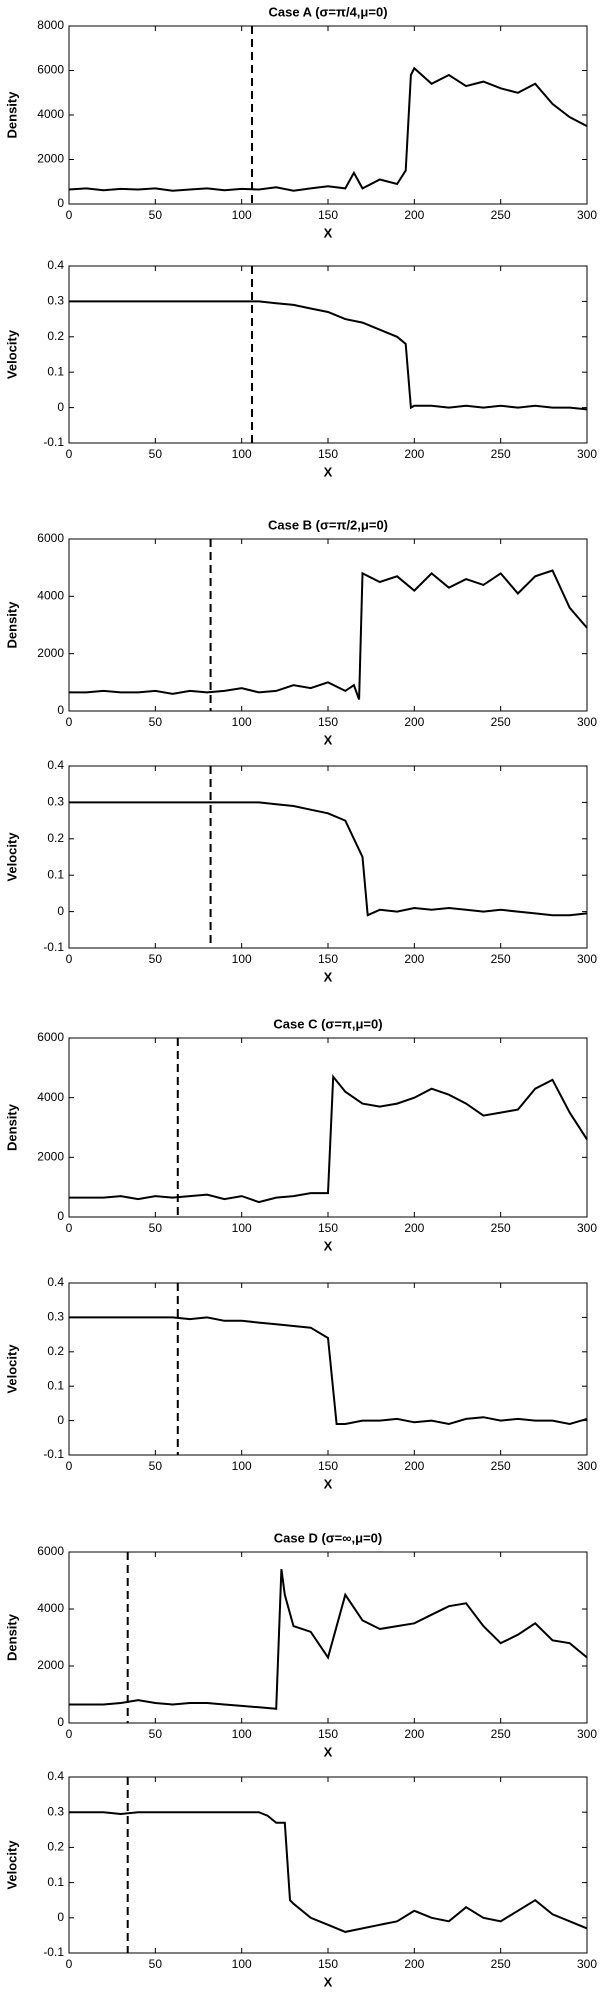  What do you see at coordinates (328, 524) in the screenshot?
I see `chart-title: Case B (σ=π/2,μ=0)` at bounding box center [328, 524].